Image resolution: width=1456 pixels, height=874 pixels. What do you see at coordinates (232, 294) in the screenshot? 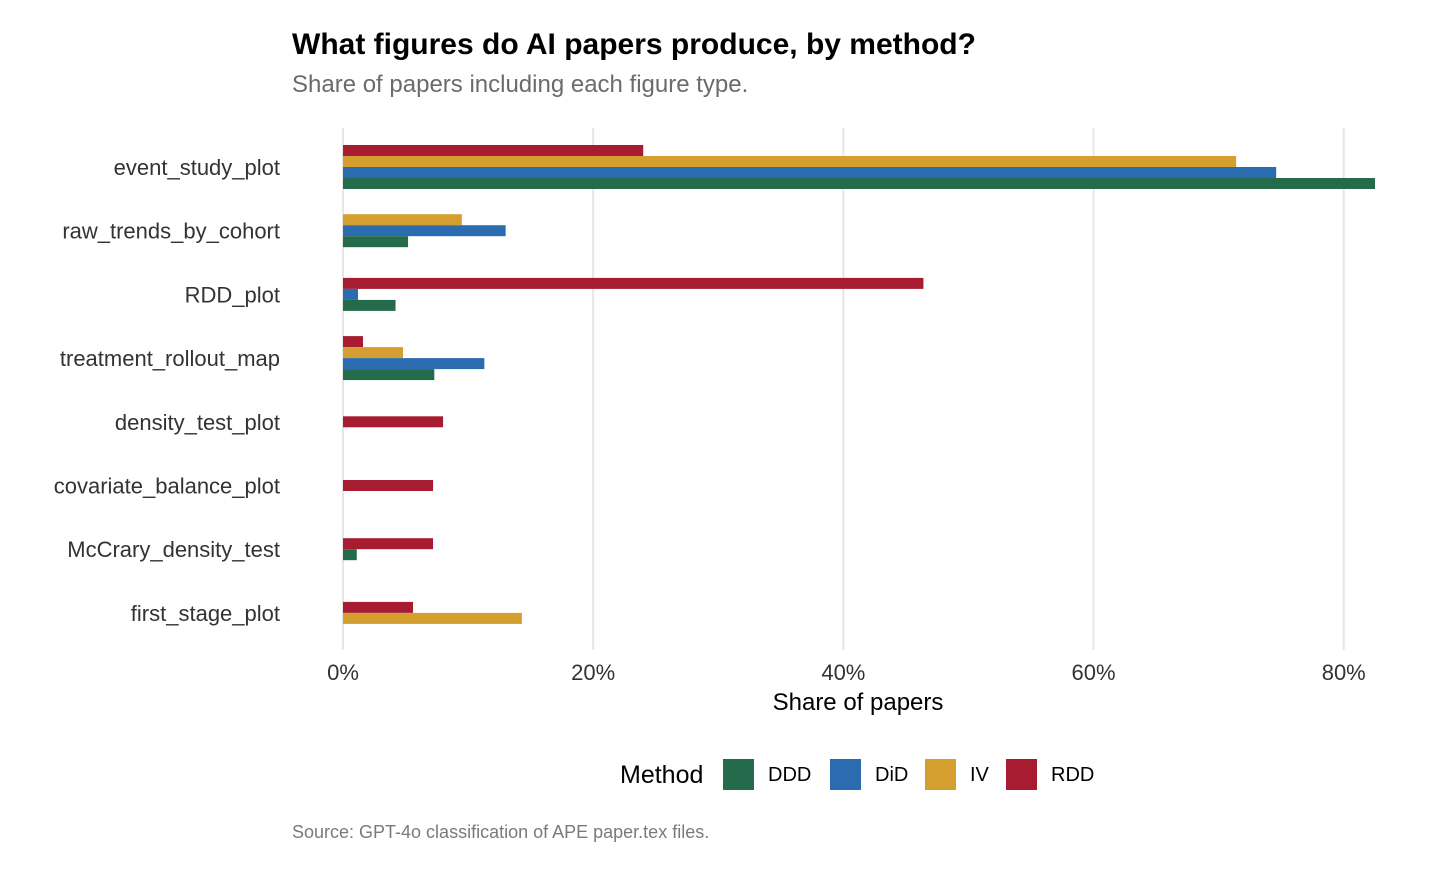
I see `category-label-RDD_plot: RDD_plot` at bounding box center [232, 294].